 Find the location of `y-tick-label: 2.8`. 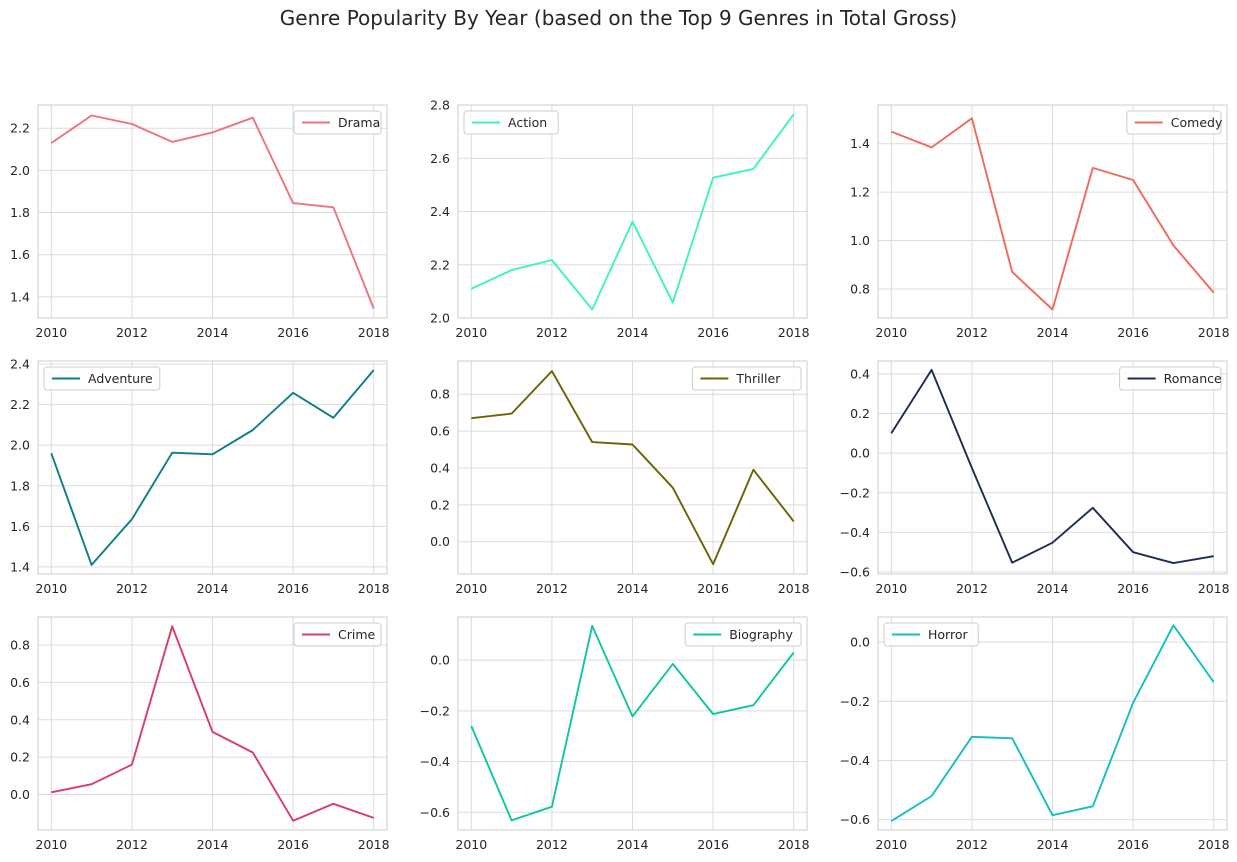

y-tick-label: 2.8 is located at coordinates (440, 105).